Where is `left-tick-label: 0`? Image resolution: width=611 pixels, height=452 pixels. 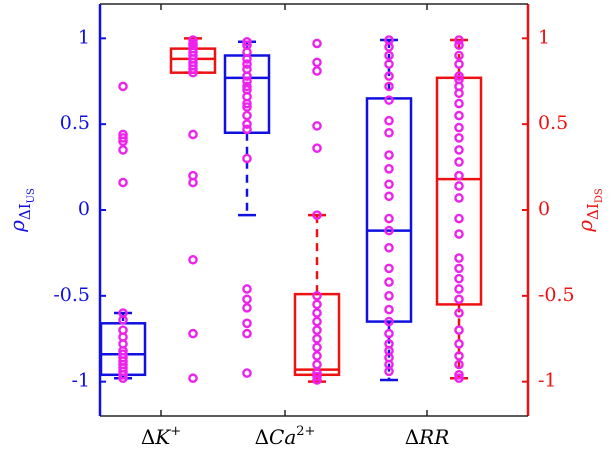
left-tick-label: 0 is located at coordinates (84, 209).